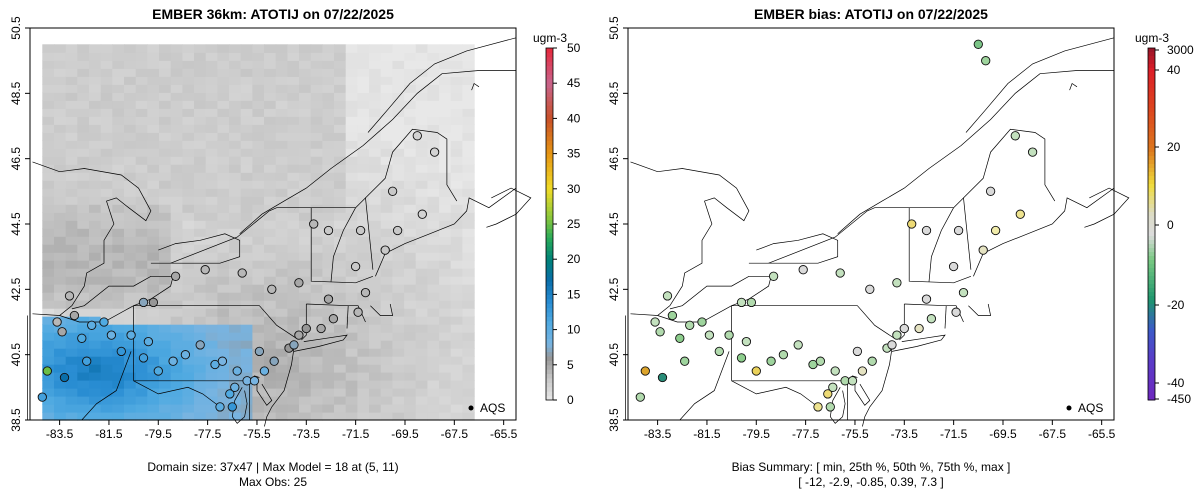 This screenshot has width=1200, height=502. I want to click on right-colorbar-frame, so click(1151, 224).